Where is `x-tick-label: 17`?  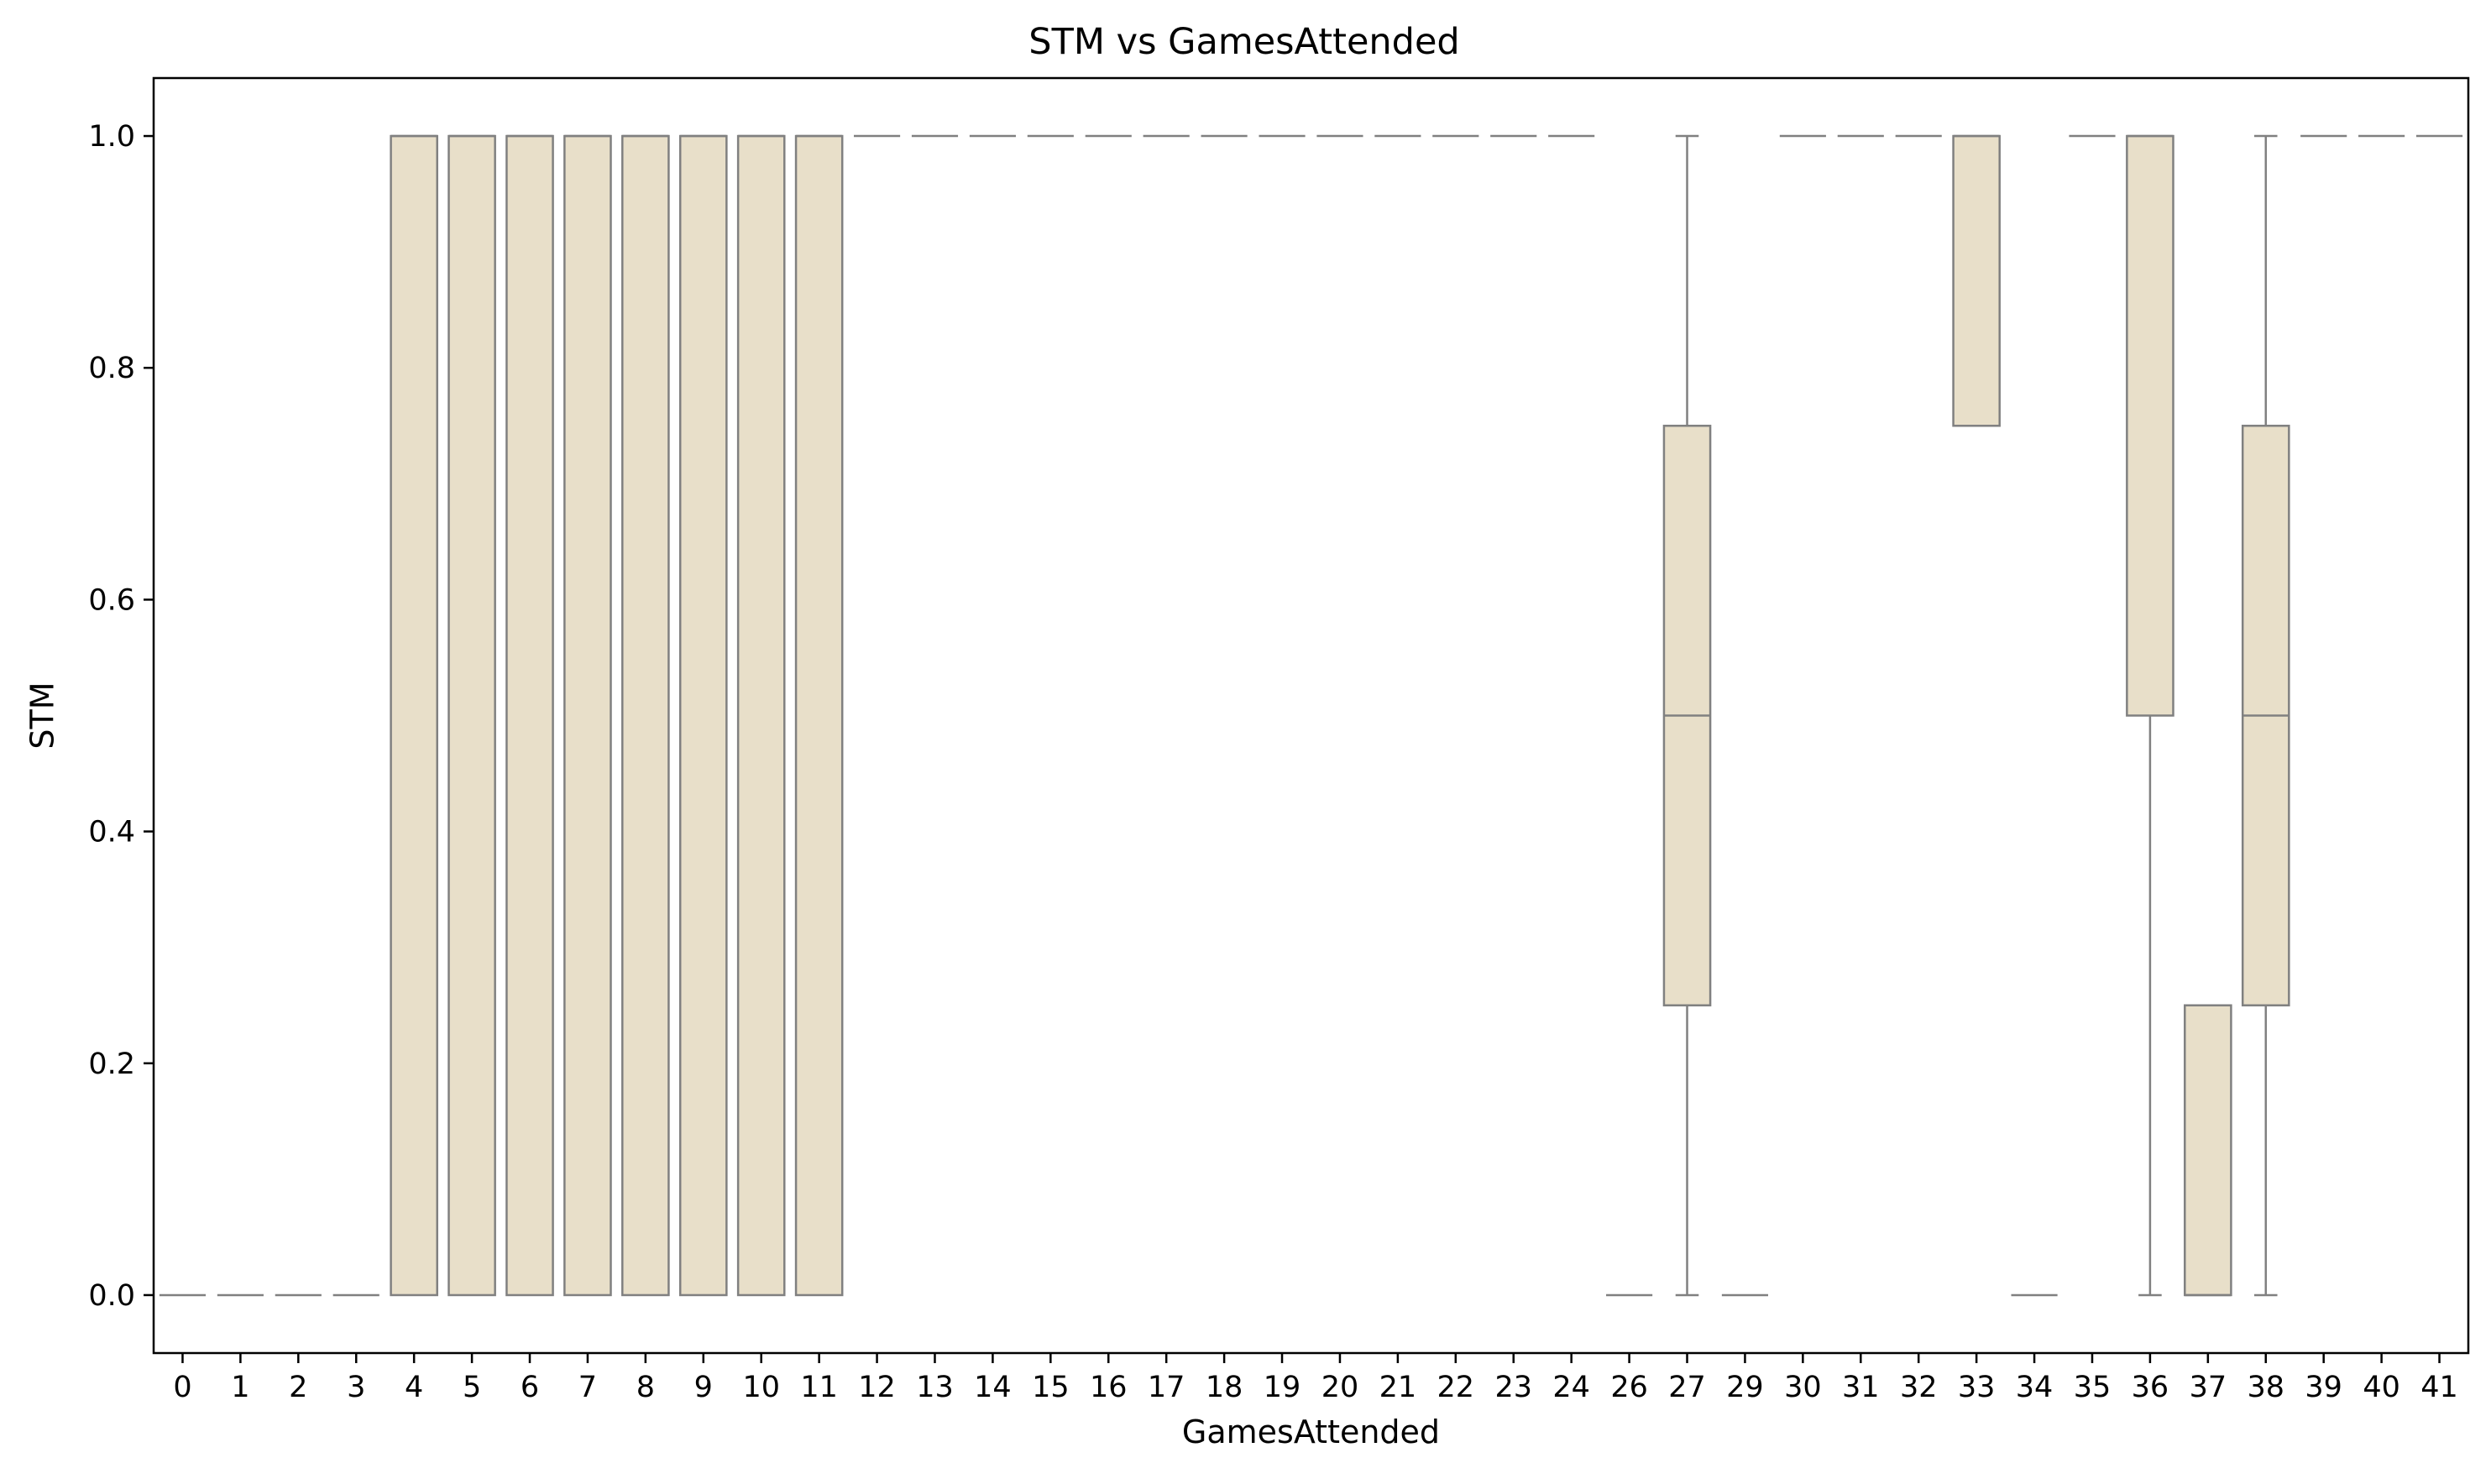 x-tick-label: 17 is located at coordinates (1166, 1387).